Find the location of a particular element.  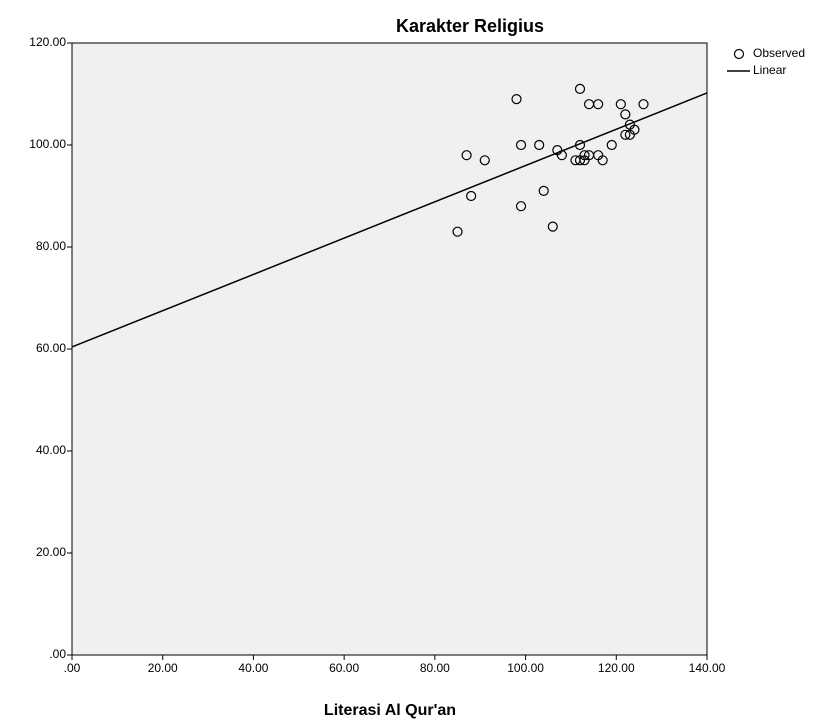

y-tick-label: 60.00 is located at coordinates (51, 348).